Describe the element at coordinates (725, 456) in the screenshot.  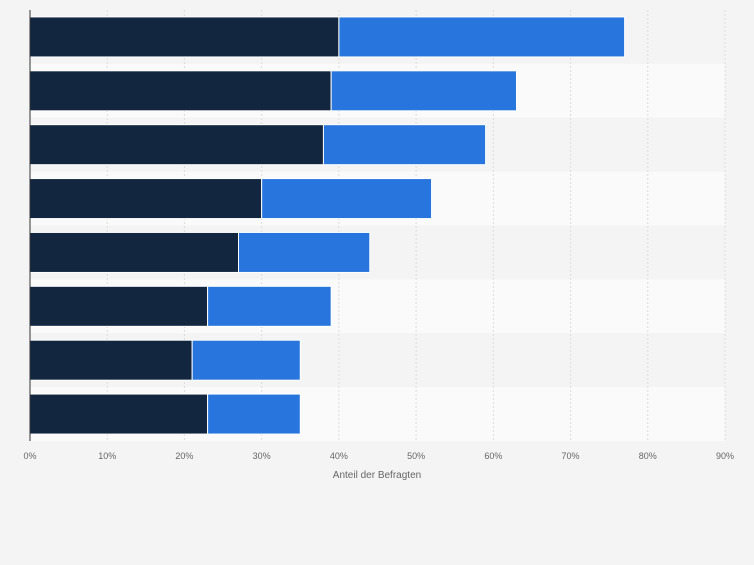
I see `x-tick-label: 90%` at that location.